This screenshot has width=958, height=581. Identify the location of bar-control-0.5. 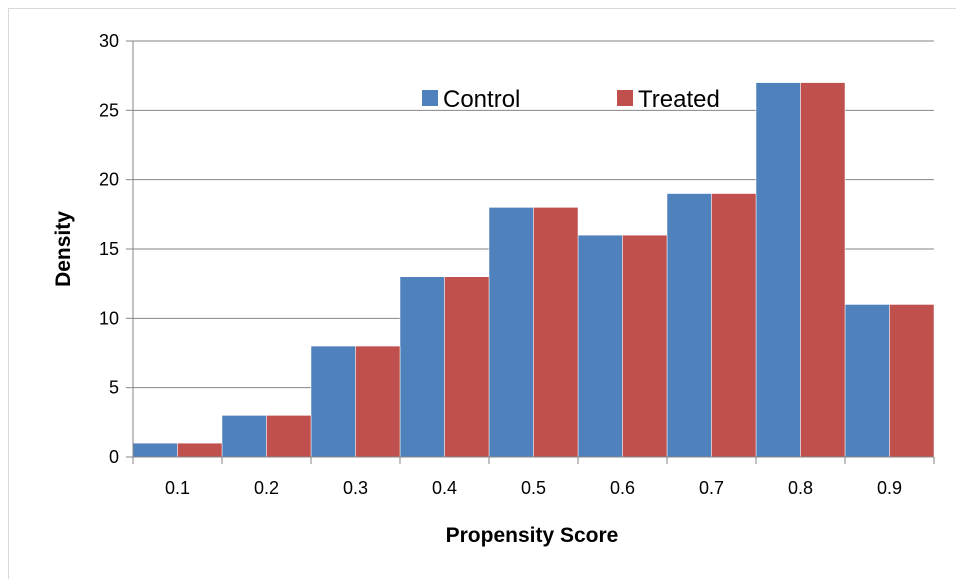
(511, 332).